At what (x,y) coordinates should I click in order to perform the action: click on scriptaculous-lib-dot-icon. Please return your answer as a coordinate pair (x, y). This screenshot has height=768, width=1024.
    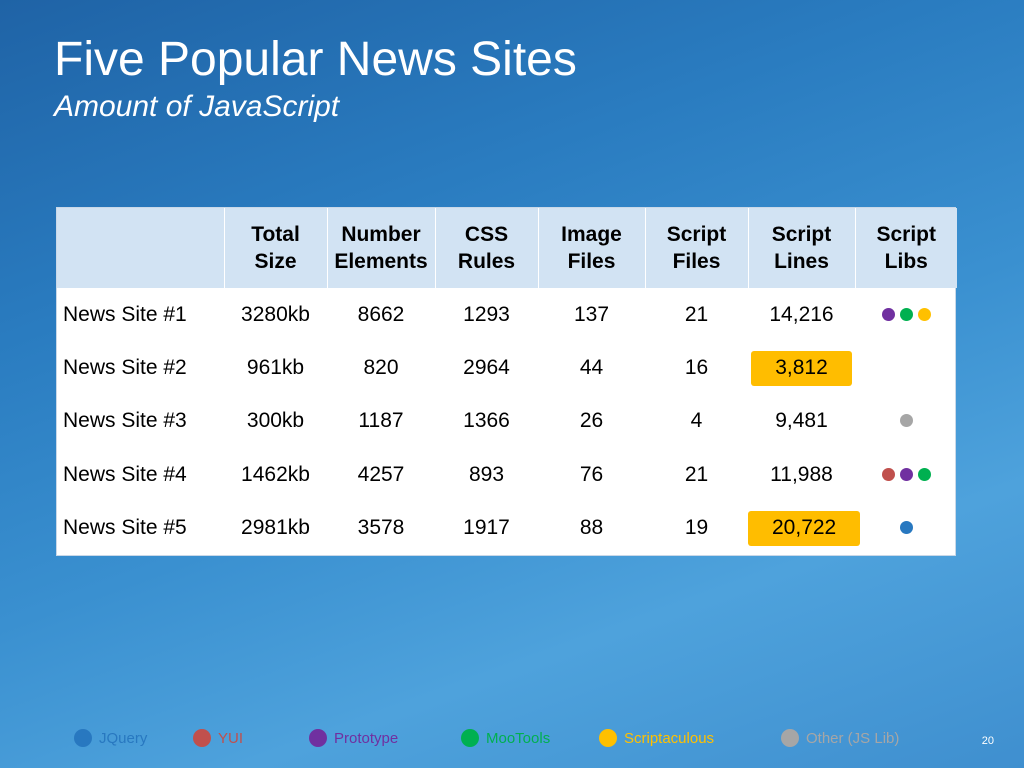
    Looking at the image, I should click on (924, 314).